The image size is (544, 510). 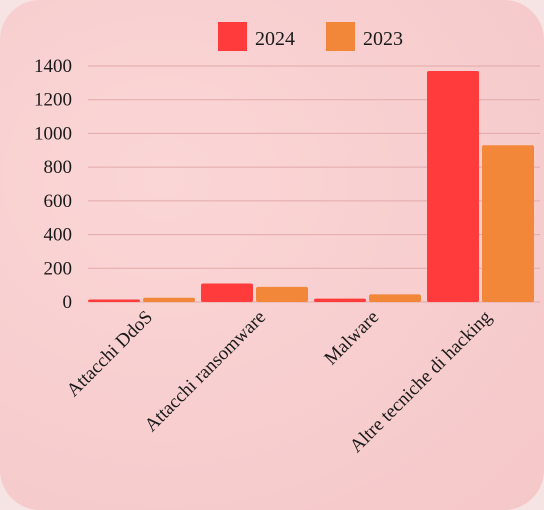 What do you see at coordinates (232, 36) in the screenshot?
I see `legend-swatch-2024` at bounding box center [232, 36].